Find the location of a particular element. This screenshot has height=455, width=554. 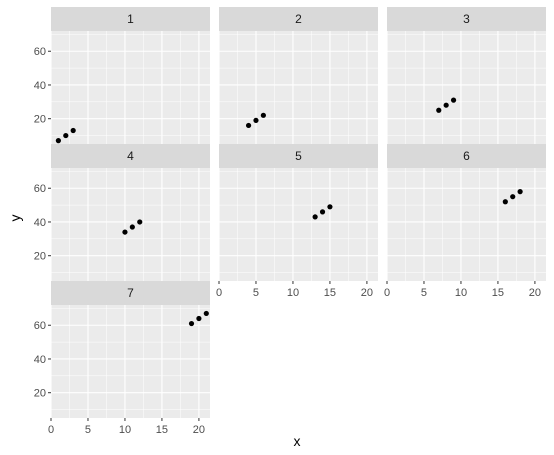

facet-strip-label: 4 is located at coordinates (130, 156).